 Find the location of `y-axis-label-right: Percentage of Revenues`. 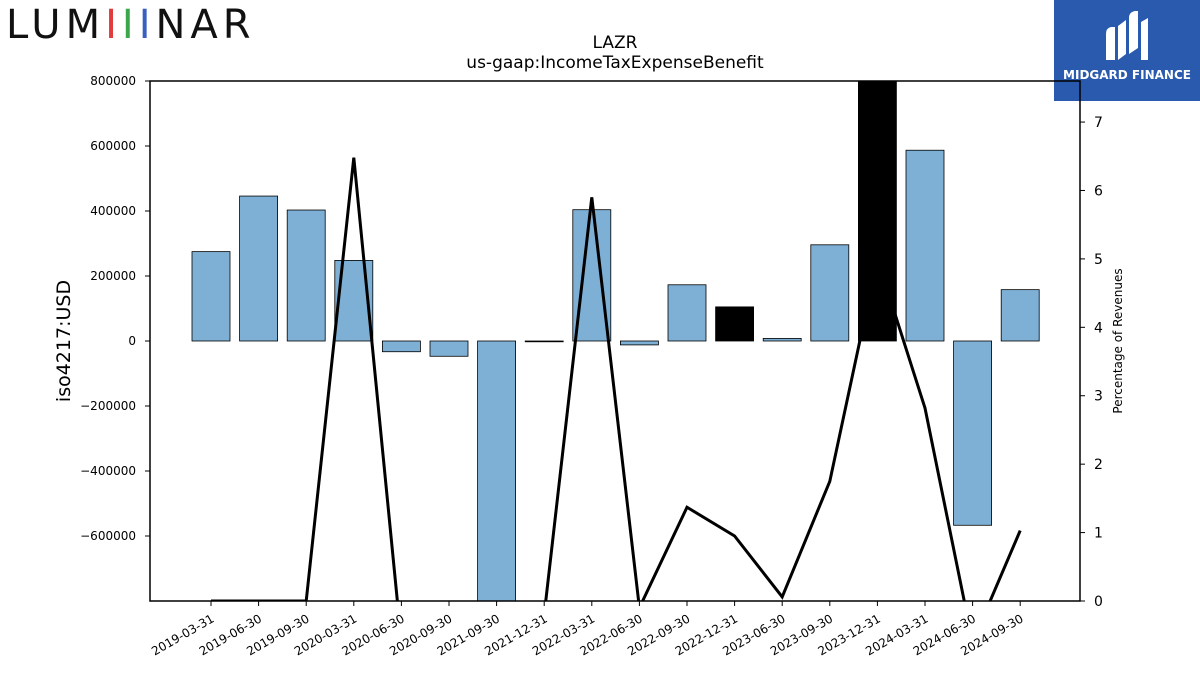

y-axis-label-right: Percentage of Revenues is located at coordinates (1118, 340).